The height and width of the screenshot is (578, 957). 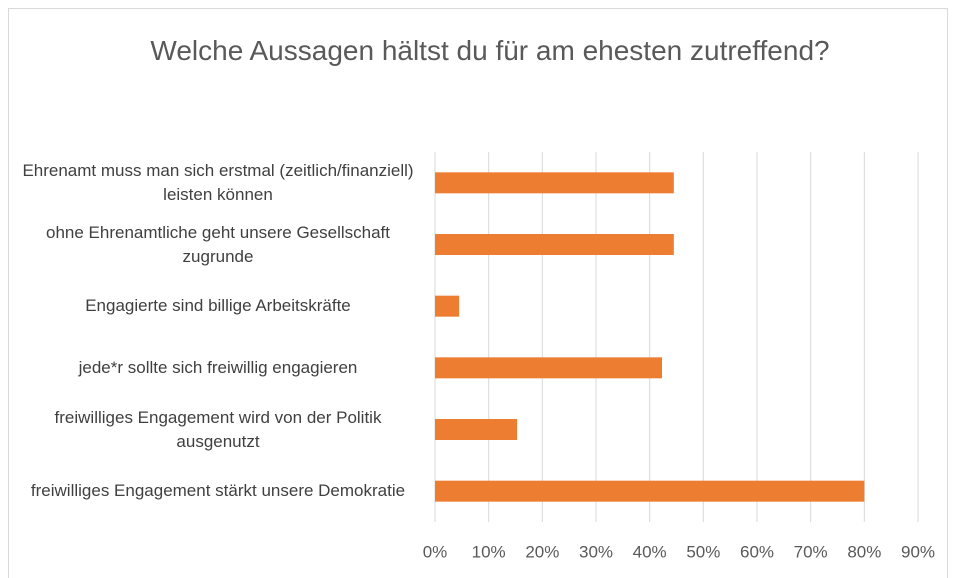 What do you see at coordinates (218, 306) in the screenshot?
I see `y-tick-label: Engagierte sind billige Arbeitskräfte` at bounding box center [218, 306].